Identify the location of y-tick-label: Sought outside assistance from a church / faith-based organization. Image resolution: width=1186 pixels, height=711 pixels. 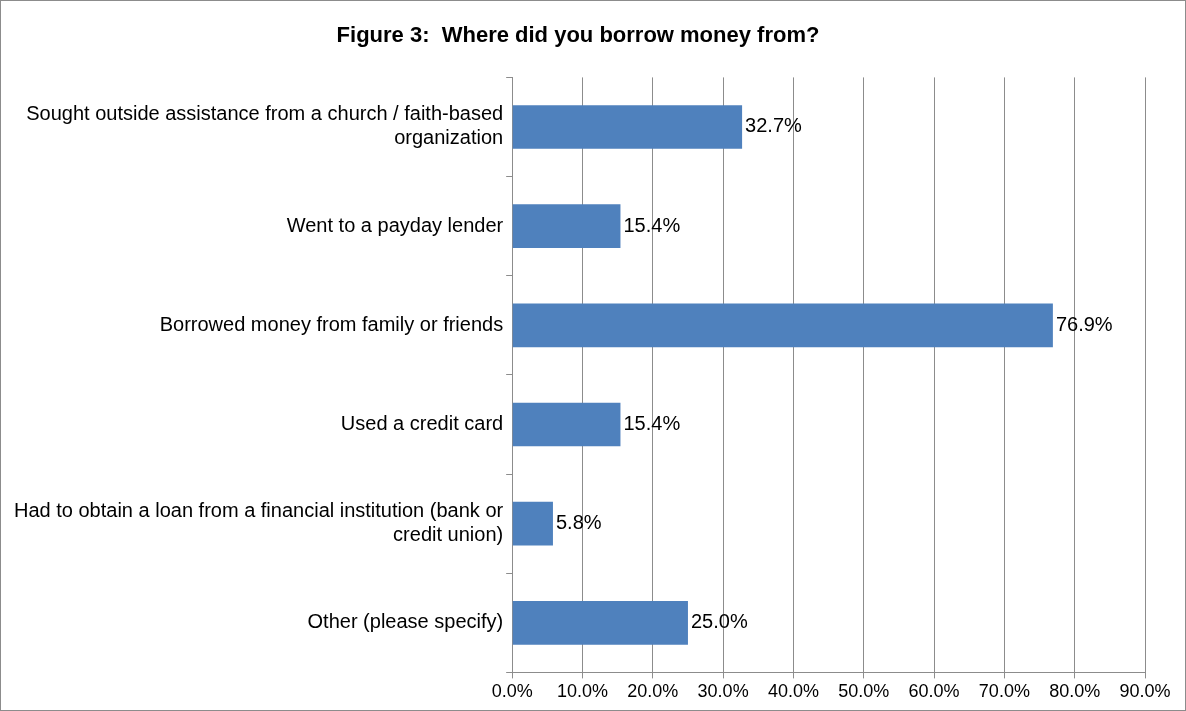
(265, 125).